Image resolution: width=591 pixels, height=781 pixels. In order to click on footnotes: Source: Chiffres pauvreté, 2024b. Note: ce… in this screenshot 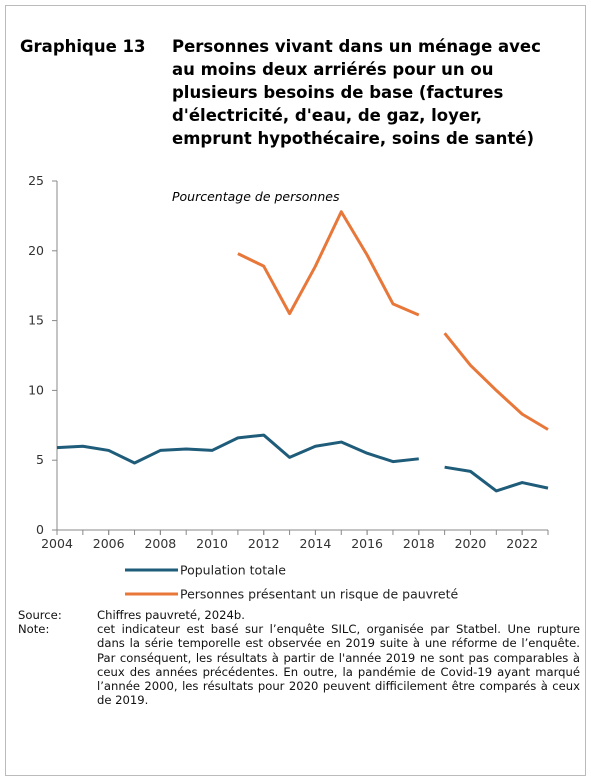, I will do `click(299, 657)`.